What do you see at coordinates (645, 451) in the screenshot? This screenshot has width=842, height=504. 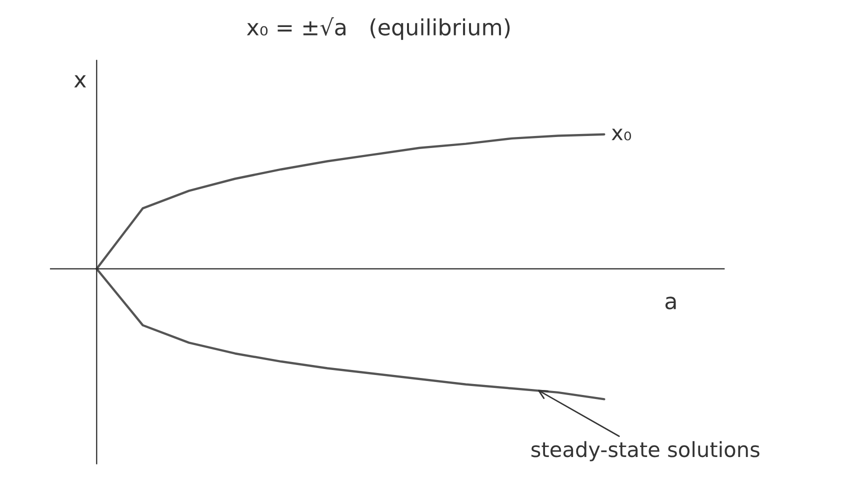 I see `text: steady-state solutions` at bounding box center [645, 451].